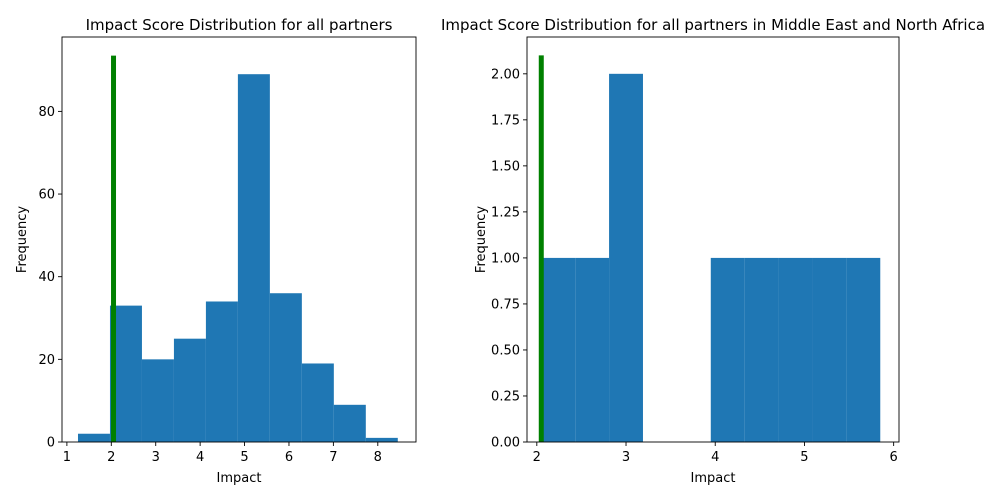 Image resolution: width=1000 pixels, height=500 pixels. I want to click on x-tick-label: 7, so click(333, 457).